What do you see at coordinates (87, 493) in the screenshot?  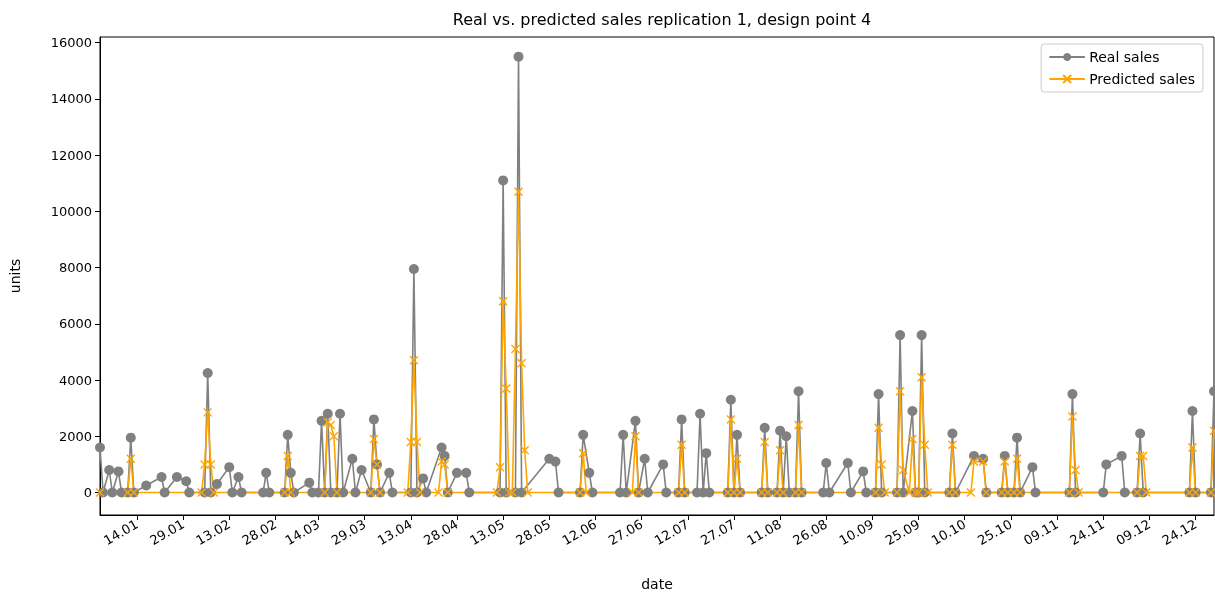 I see `y-tick-label: 0` at bounding box center [87, 493].